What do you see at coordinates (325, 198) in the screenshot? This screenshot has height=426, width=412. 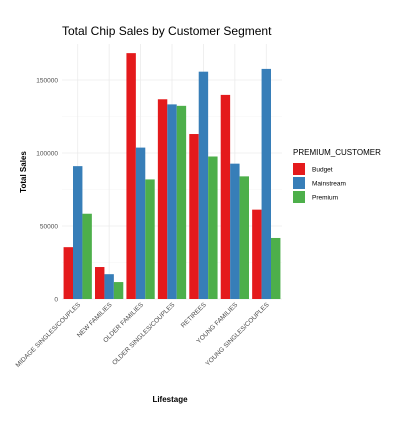 I see `legend-label: Premium` at bounding box center [325, 198].